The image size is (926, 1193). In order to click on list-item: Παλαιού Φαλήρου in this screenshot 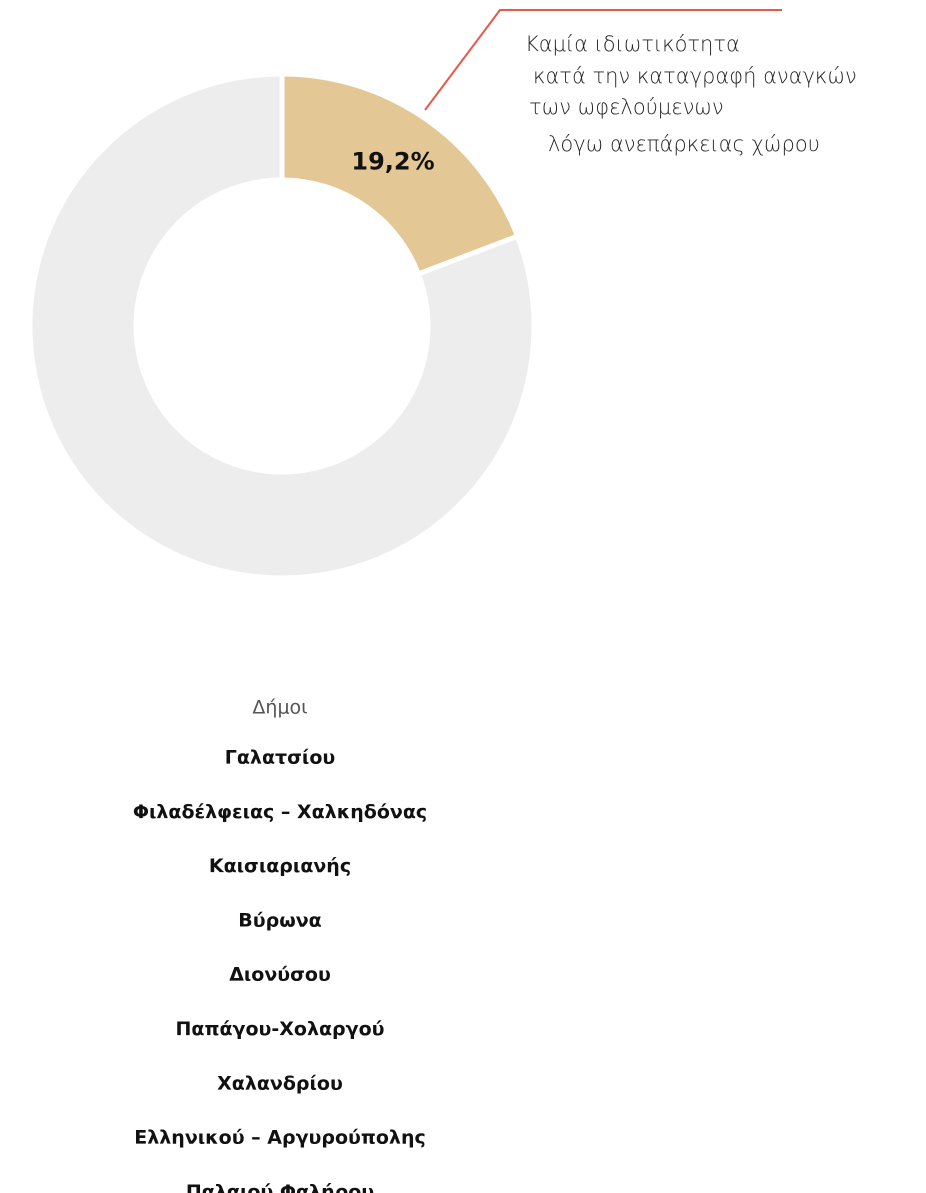, I will do `click(280, 1187)`.